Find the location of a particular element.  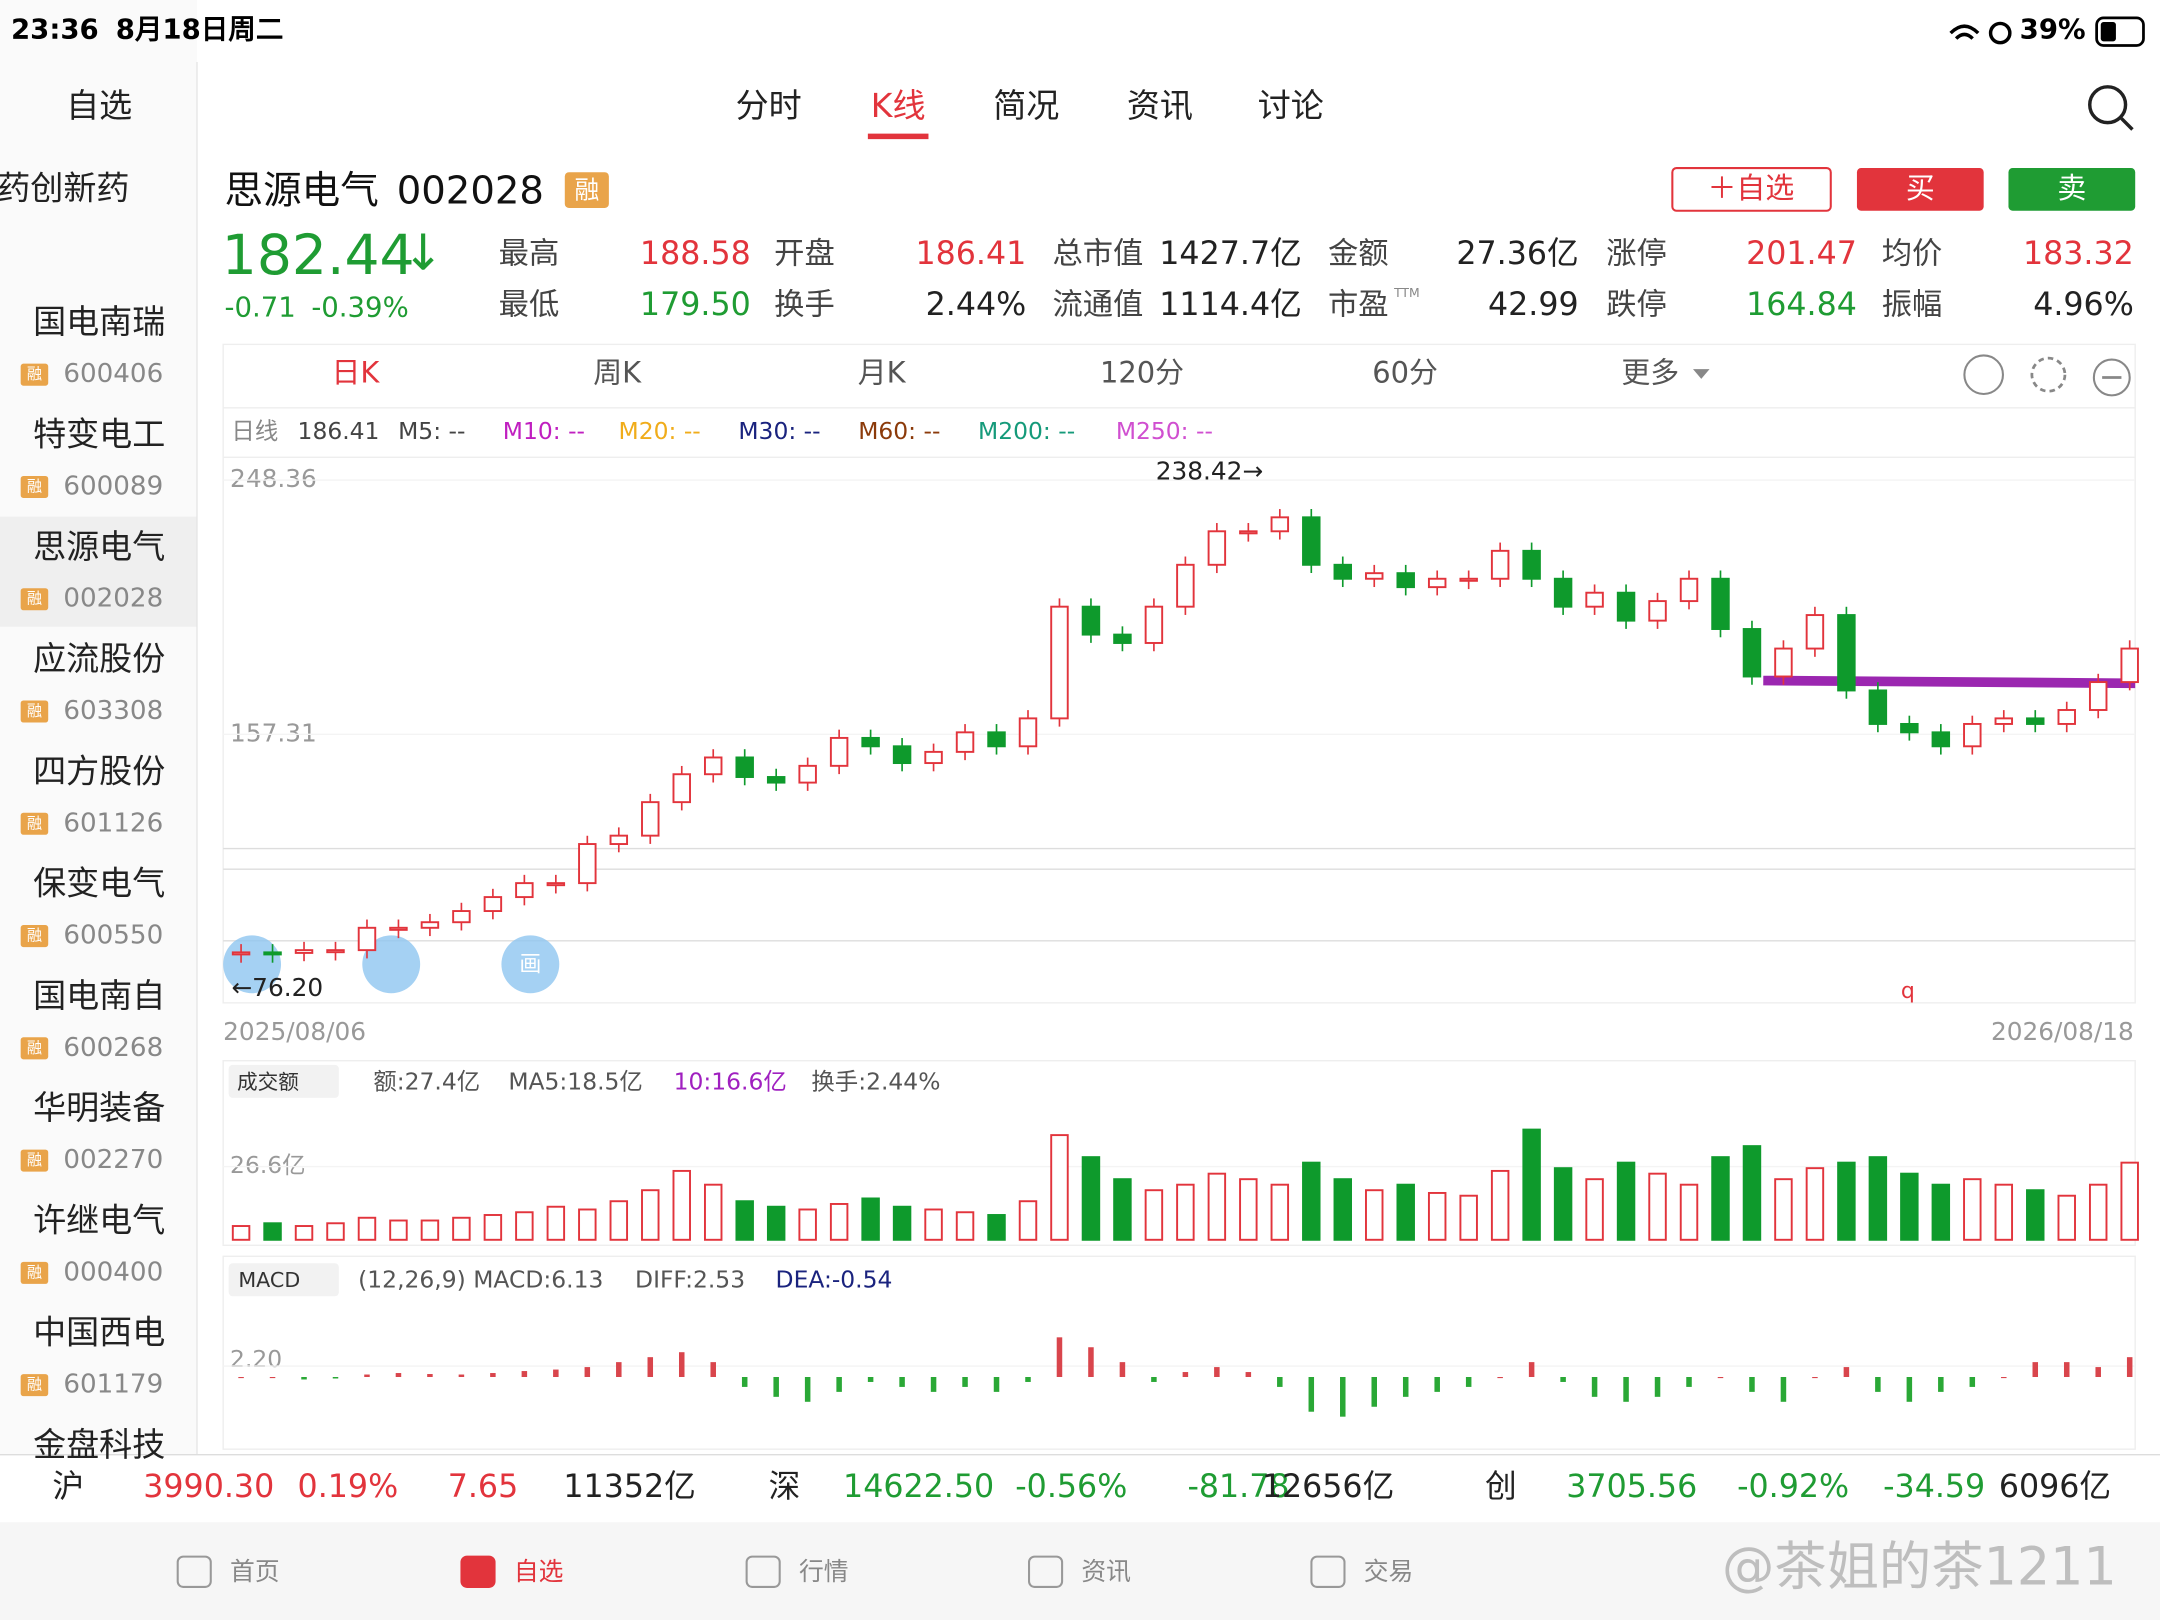

sell-button is located at coordinates (2072, 189).